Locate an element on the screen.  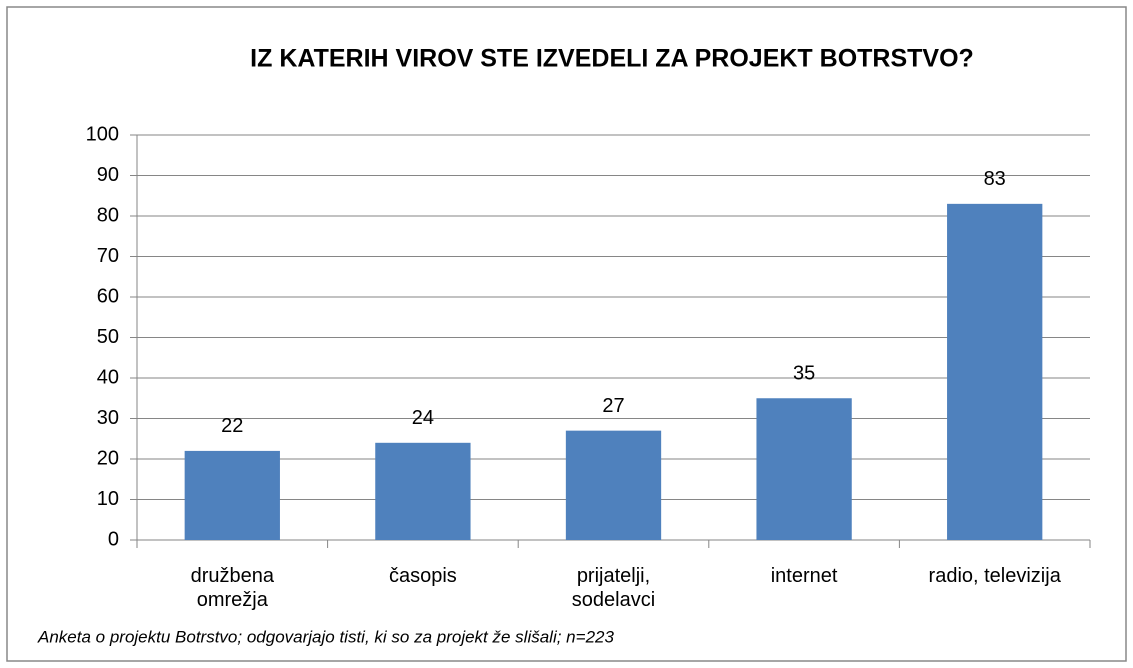
y-tick-label: 80 is located at coordinates (108, 215).